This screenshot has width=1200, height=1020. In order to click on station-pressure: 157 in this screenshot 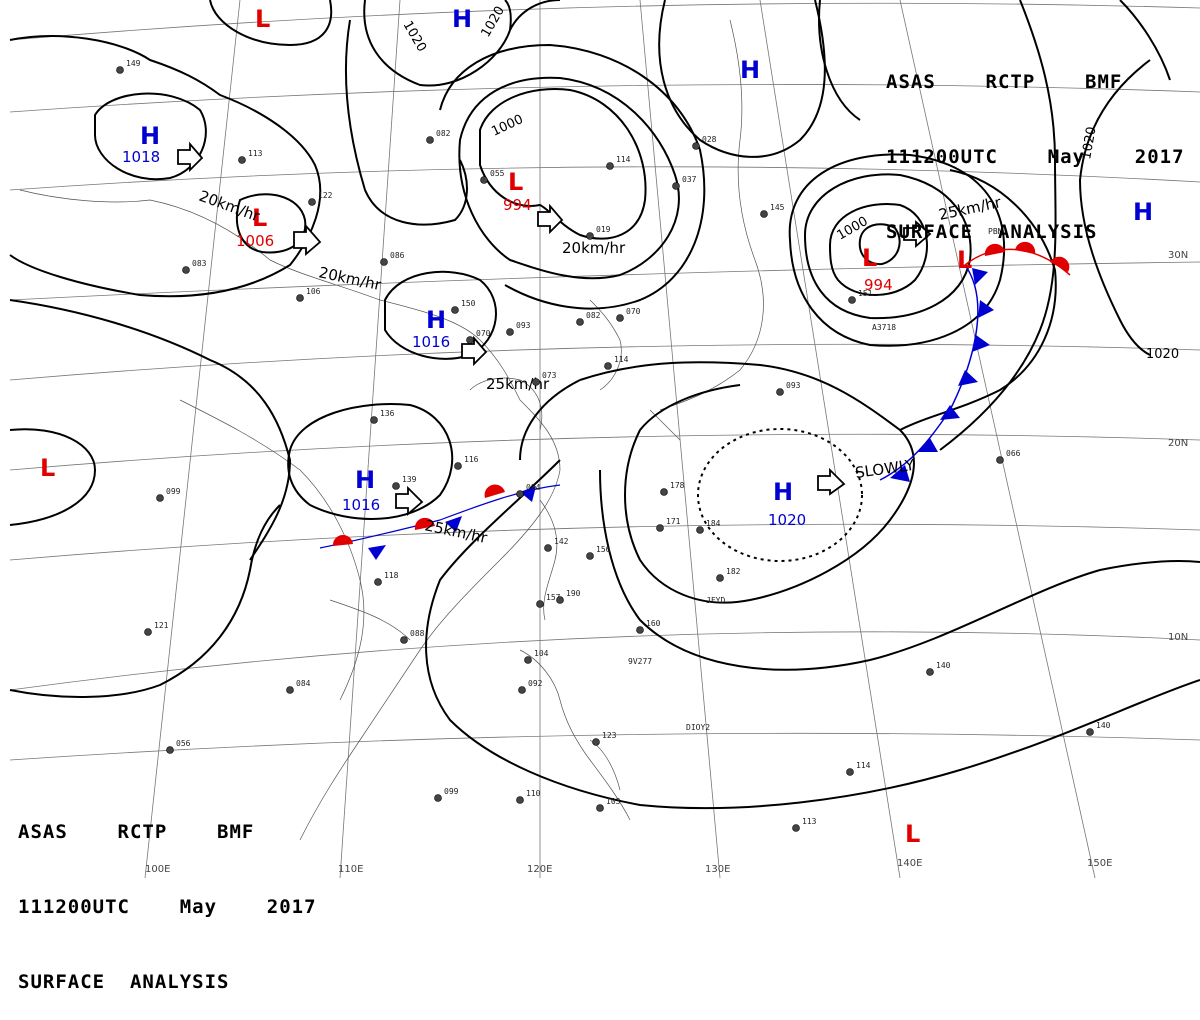, I will do `click(553, 597)`.